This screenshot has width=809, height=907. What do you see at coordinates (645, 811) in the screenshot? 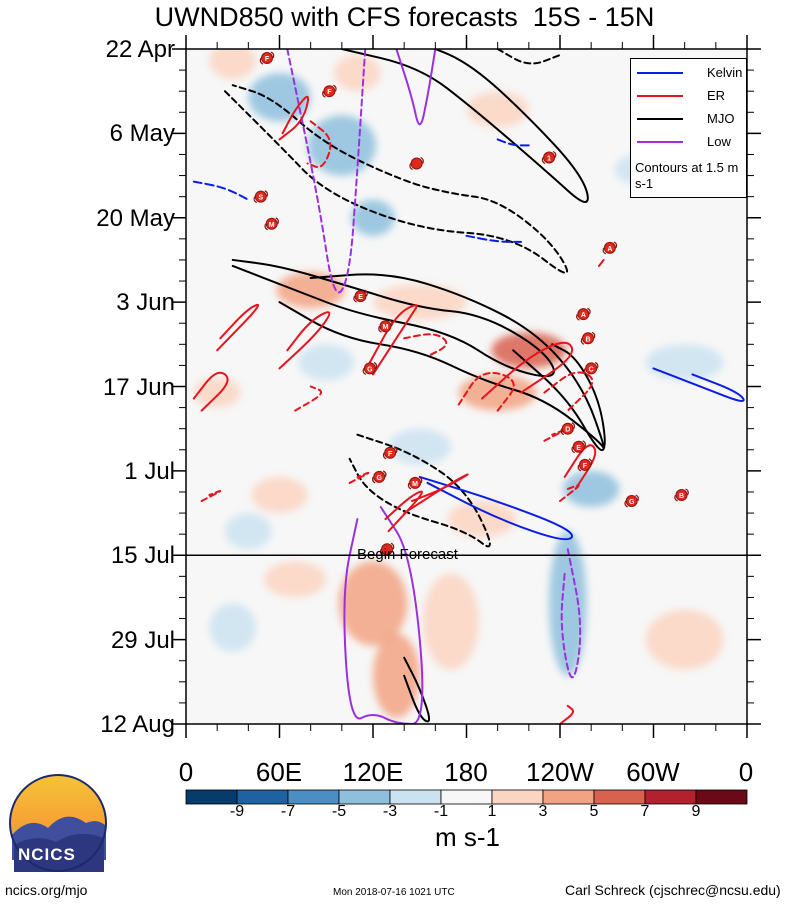
I see `colorbar-label: 7` at bounding box center [645, 811].